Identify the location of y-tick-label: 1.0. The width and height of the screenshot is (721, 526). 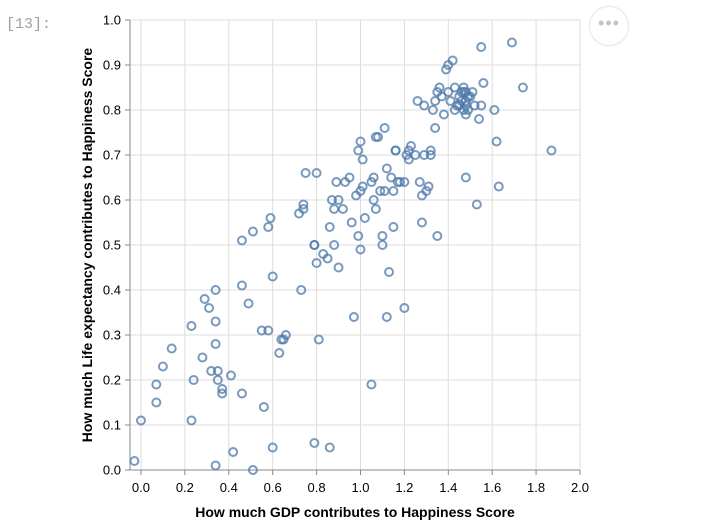
(112, 20).